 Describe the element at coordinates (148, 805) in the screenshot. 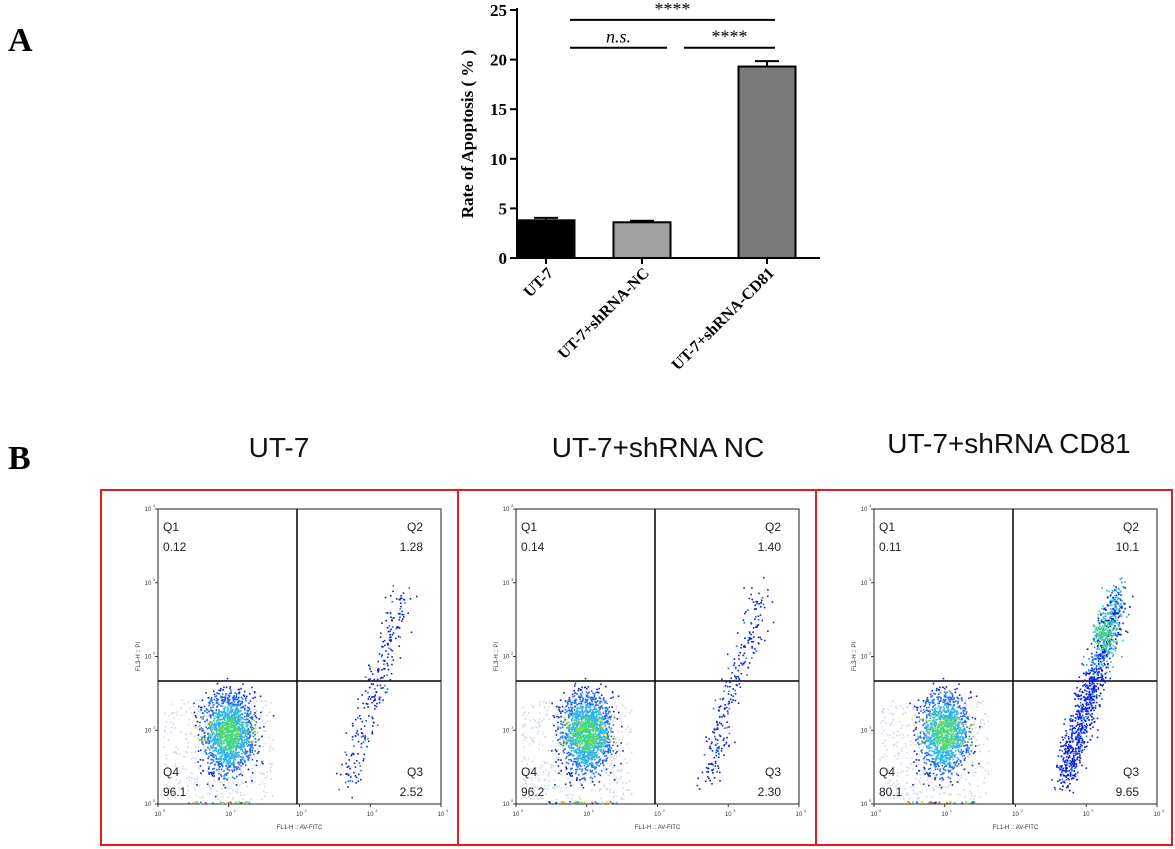

I see `y-tick-label: 10` at that location.